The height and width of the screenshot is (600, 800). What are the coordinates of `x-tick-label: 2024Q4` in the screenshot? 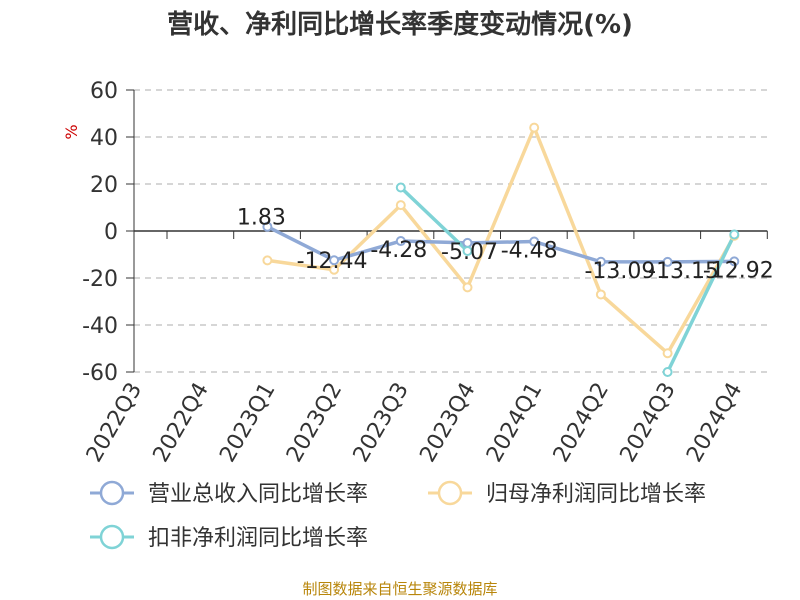 It's located at (714, 423).